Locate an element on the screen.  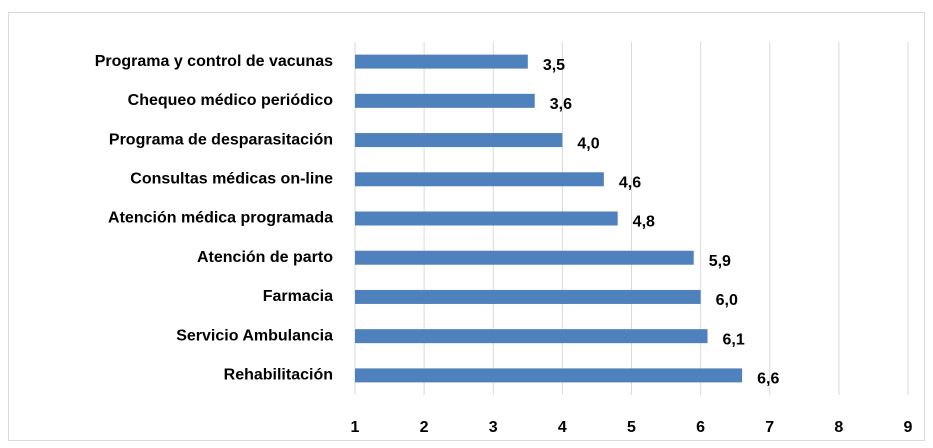
value-label: 6,6 is located at coordinates (768, 379).